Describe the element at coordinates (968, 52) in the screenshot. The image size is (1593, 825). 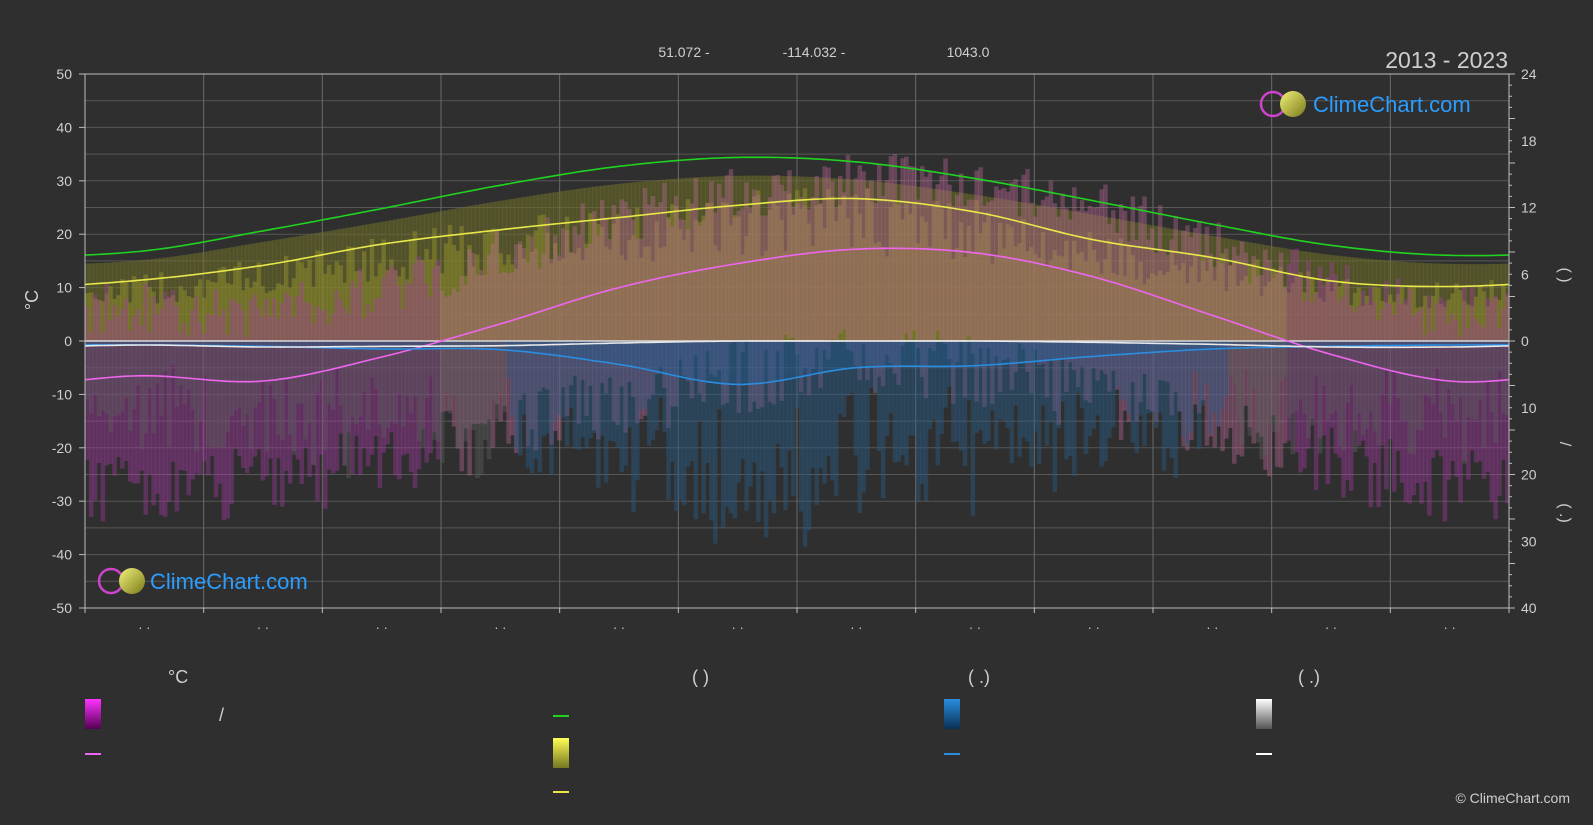
I see `elevation-label: 1043.0` at that location.